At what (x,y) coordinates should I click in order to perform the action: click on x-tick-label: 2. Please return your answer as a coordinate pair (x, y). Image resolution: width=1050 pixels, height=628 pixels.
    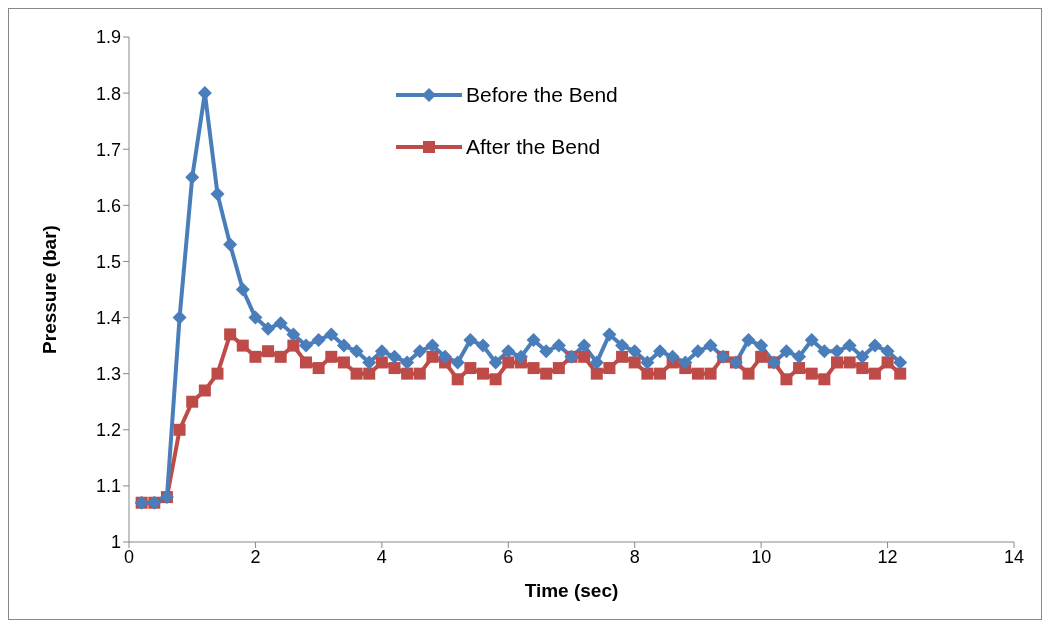
    Looking at the image, I should click on (255, 556).